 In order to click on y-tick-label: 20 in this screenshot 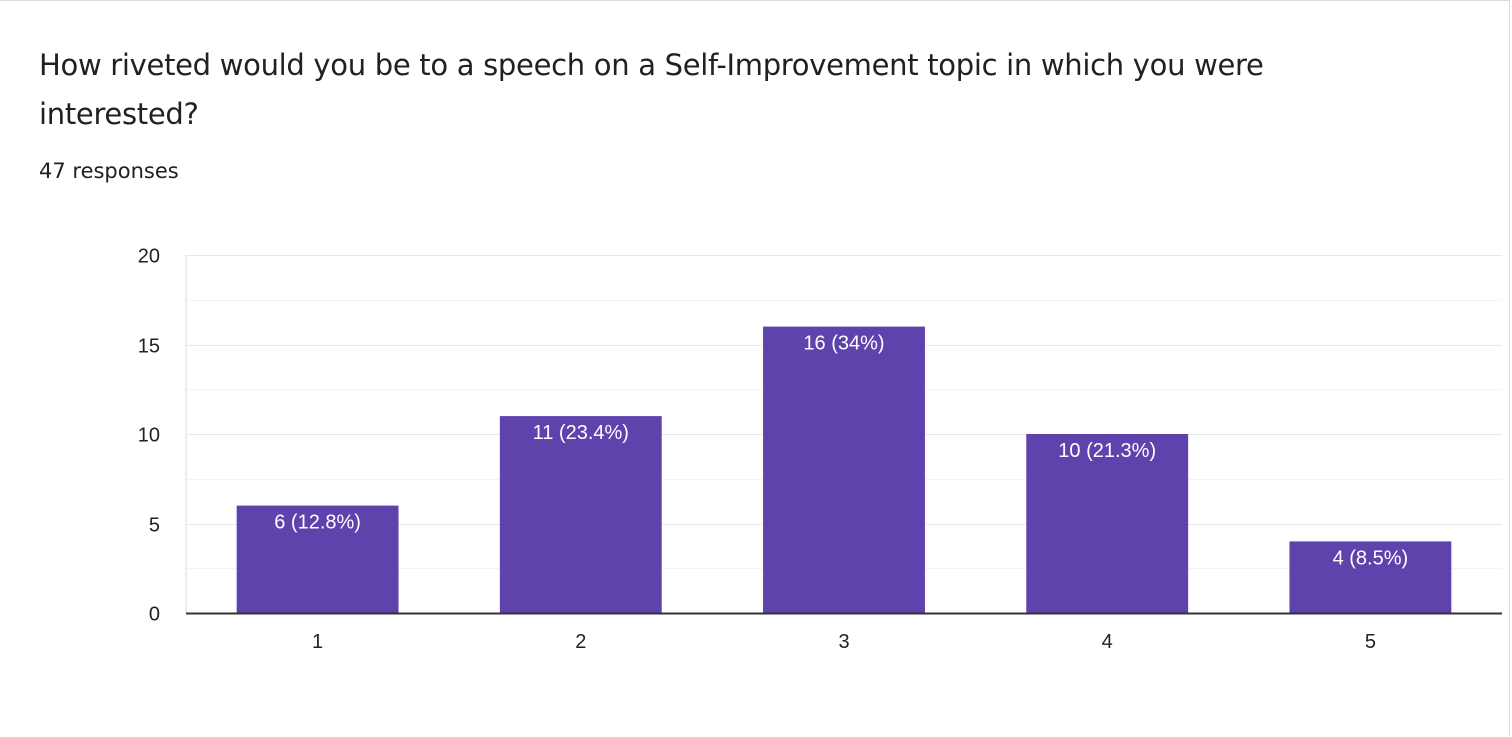, I will do `click(149, 257)`.